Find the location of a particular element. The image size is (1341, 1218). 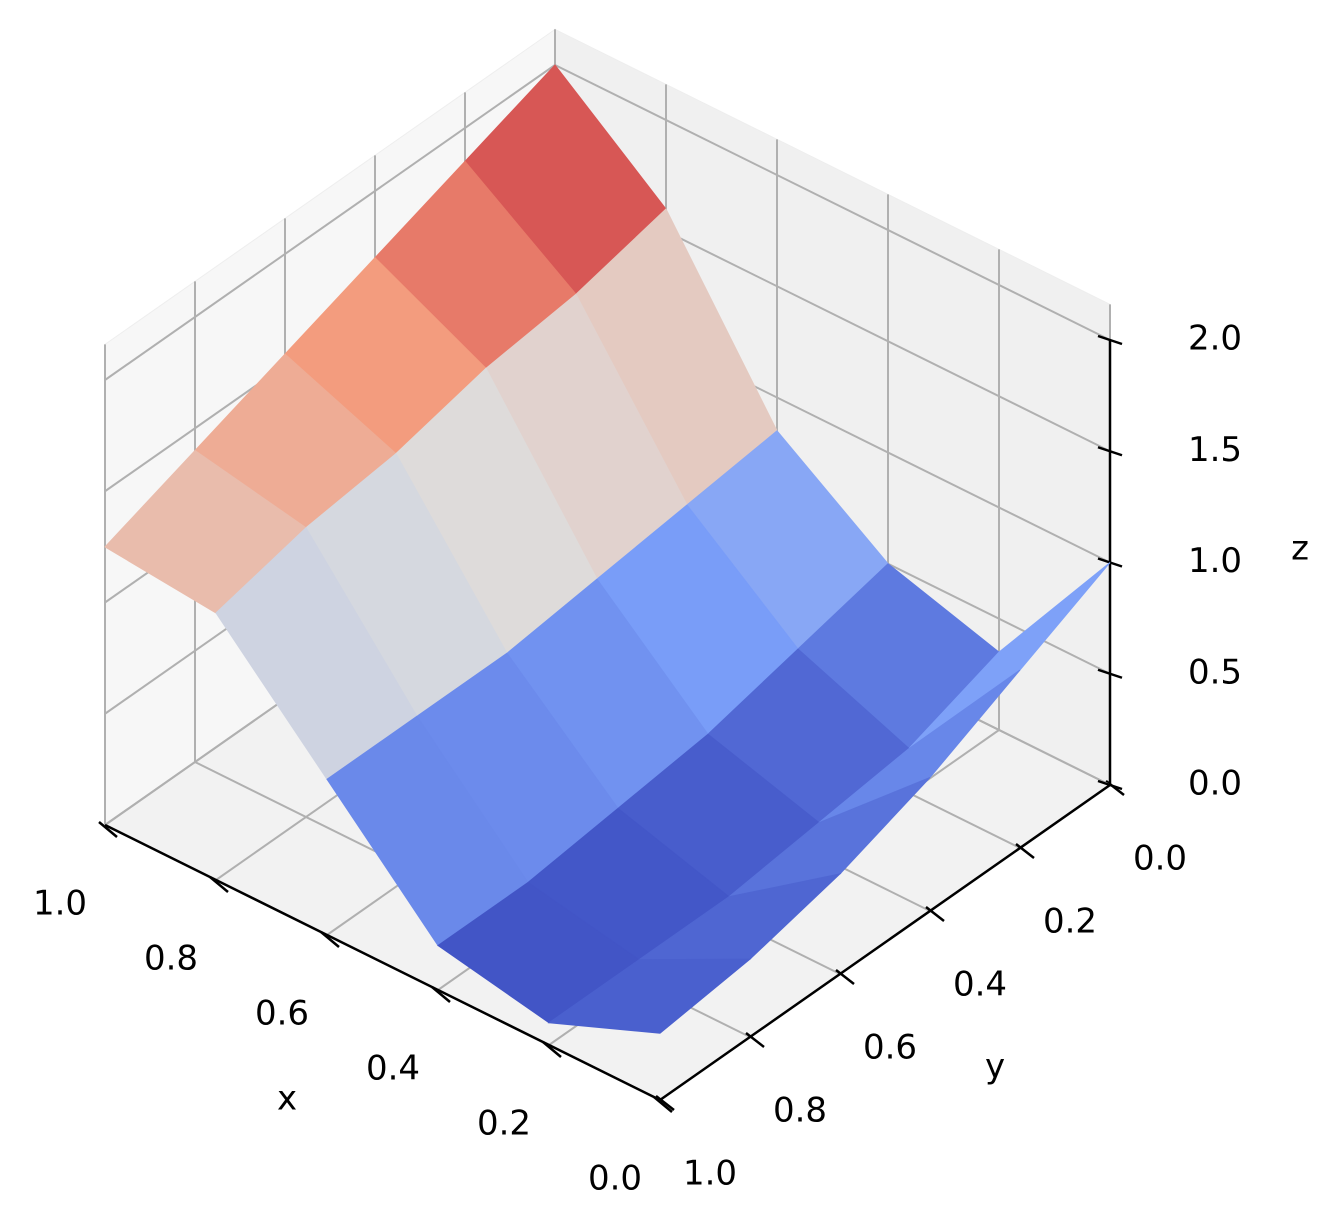

y-tick-label: 0.4 is located at coordinates (980, 985).